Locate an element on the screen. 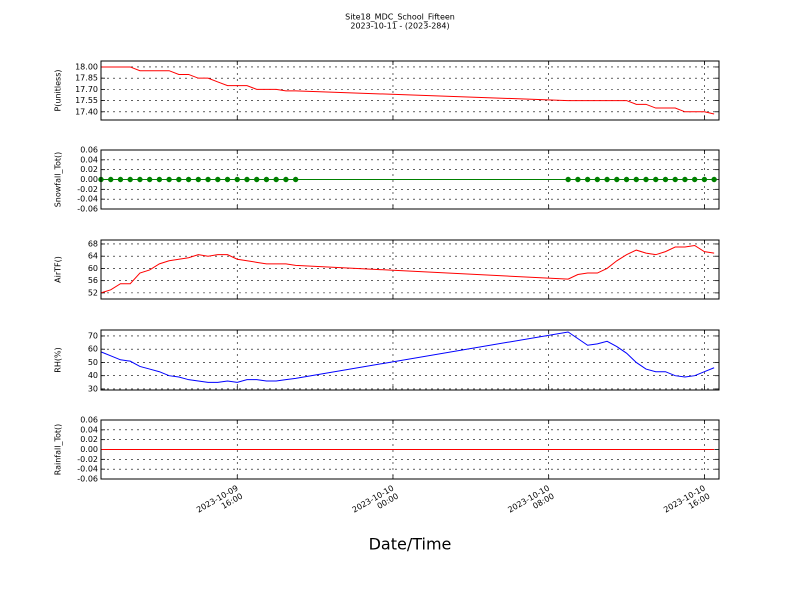 Image resolution: width=800 pixels, height=600 pixels. y-axis-label: RH(%) is located at coordinates (58, 359).